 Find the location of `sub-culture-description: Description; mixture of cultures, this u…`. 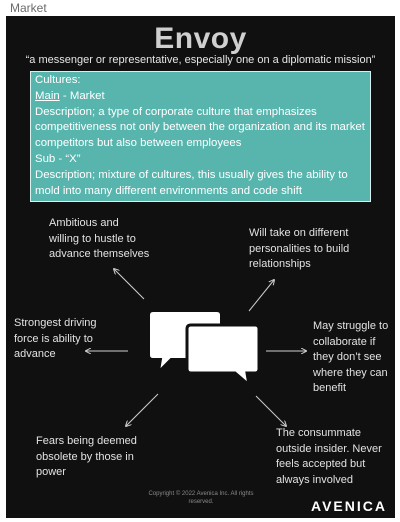

sub-culture-description: Description; mixture of cultures, this u… is located at coordinates (191, 182).